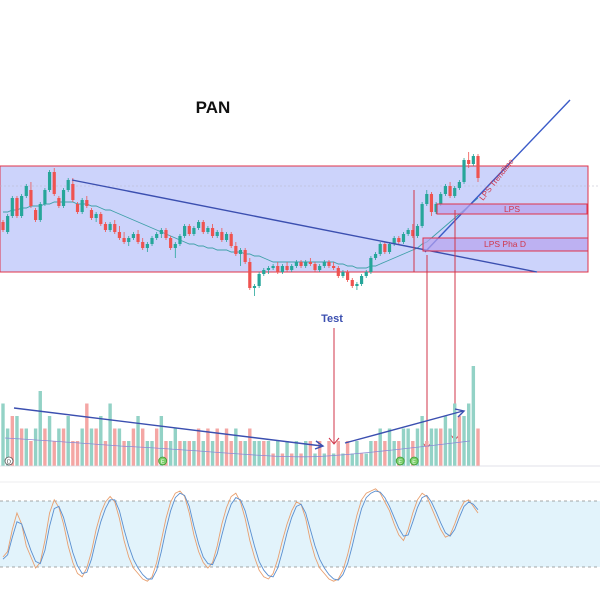 Image resolution: width=600 pixels, height=600 pixels. I want to click on volume-moving-average, so click(237, 447).